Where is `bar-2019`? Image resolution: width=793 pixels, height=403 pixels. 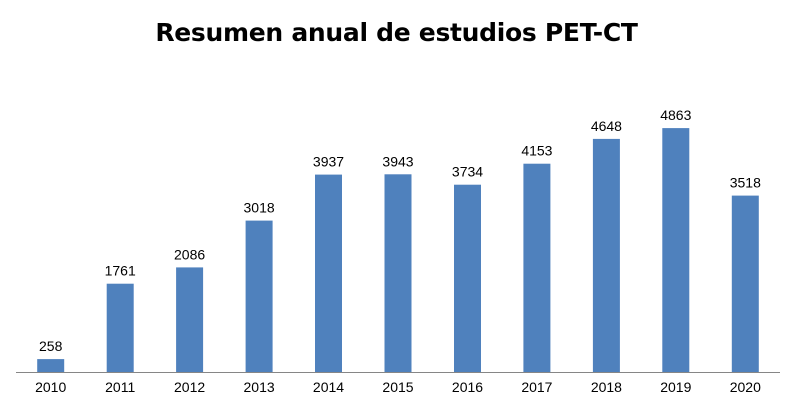 bar-2019 is located at coordinates (676, 250).